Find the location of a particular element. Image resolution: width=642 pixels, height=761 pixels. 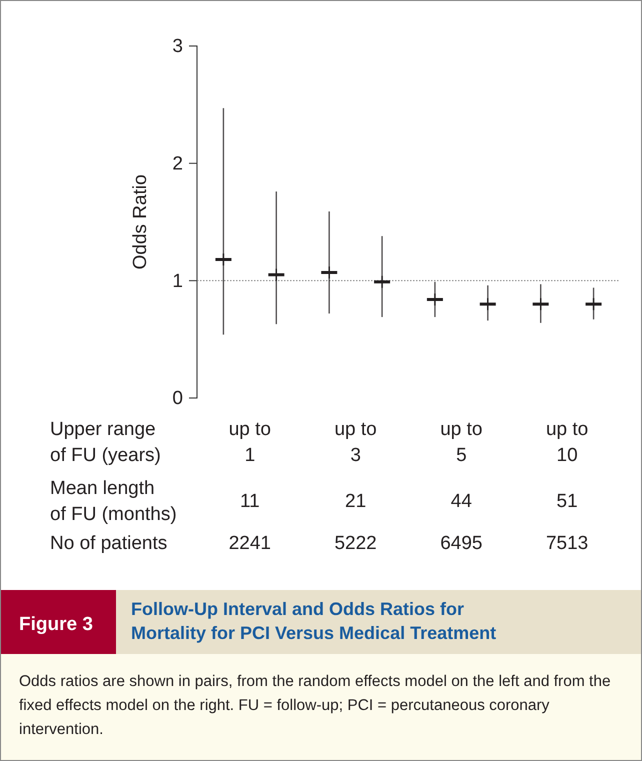

text: No of patients is located at coordinates (109, 543).